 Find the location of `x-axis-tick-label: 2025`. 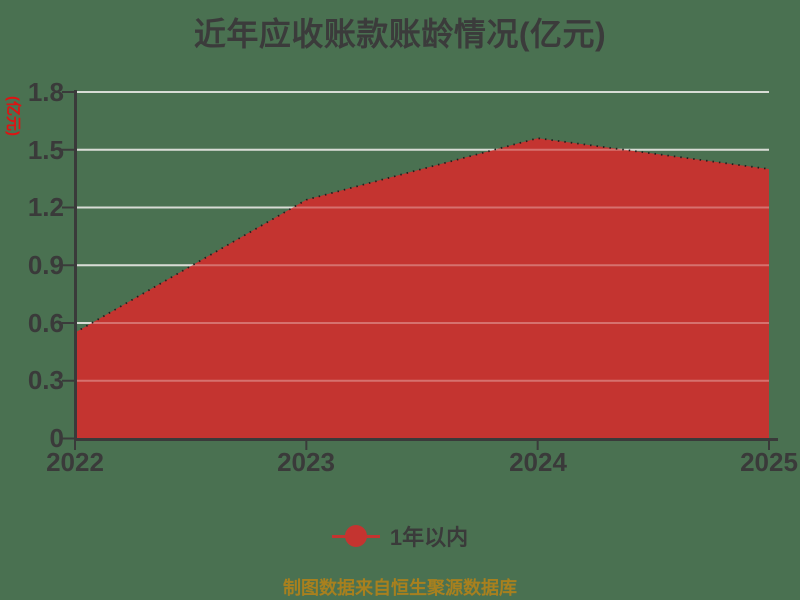

x-axis-tick-label: 2025 is located at coordinates (769, 462).